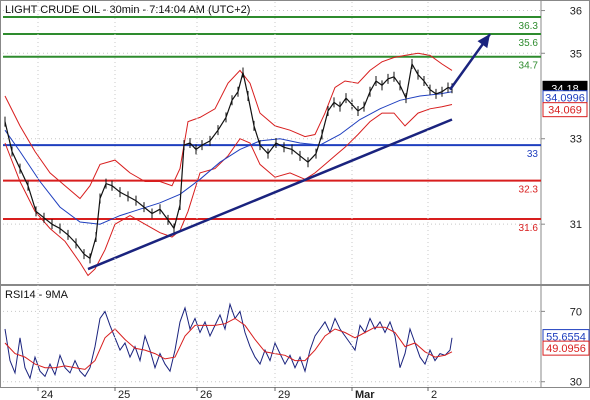 Image resolution: width=590 pixels, height=400 pixels. What do you see at coordinates (228, 343) in the screenshot?
I see `rsi-series-9ma` at bounding box center [228, 343].